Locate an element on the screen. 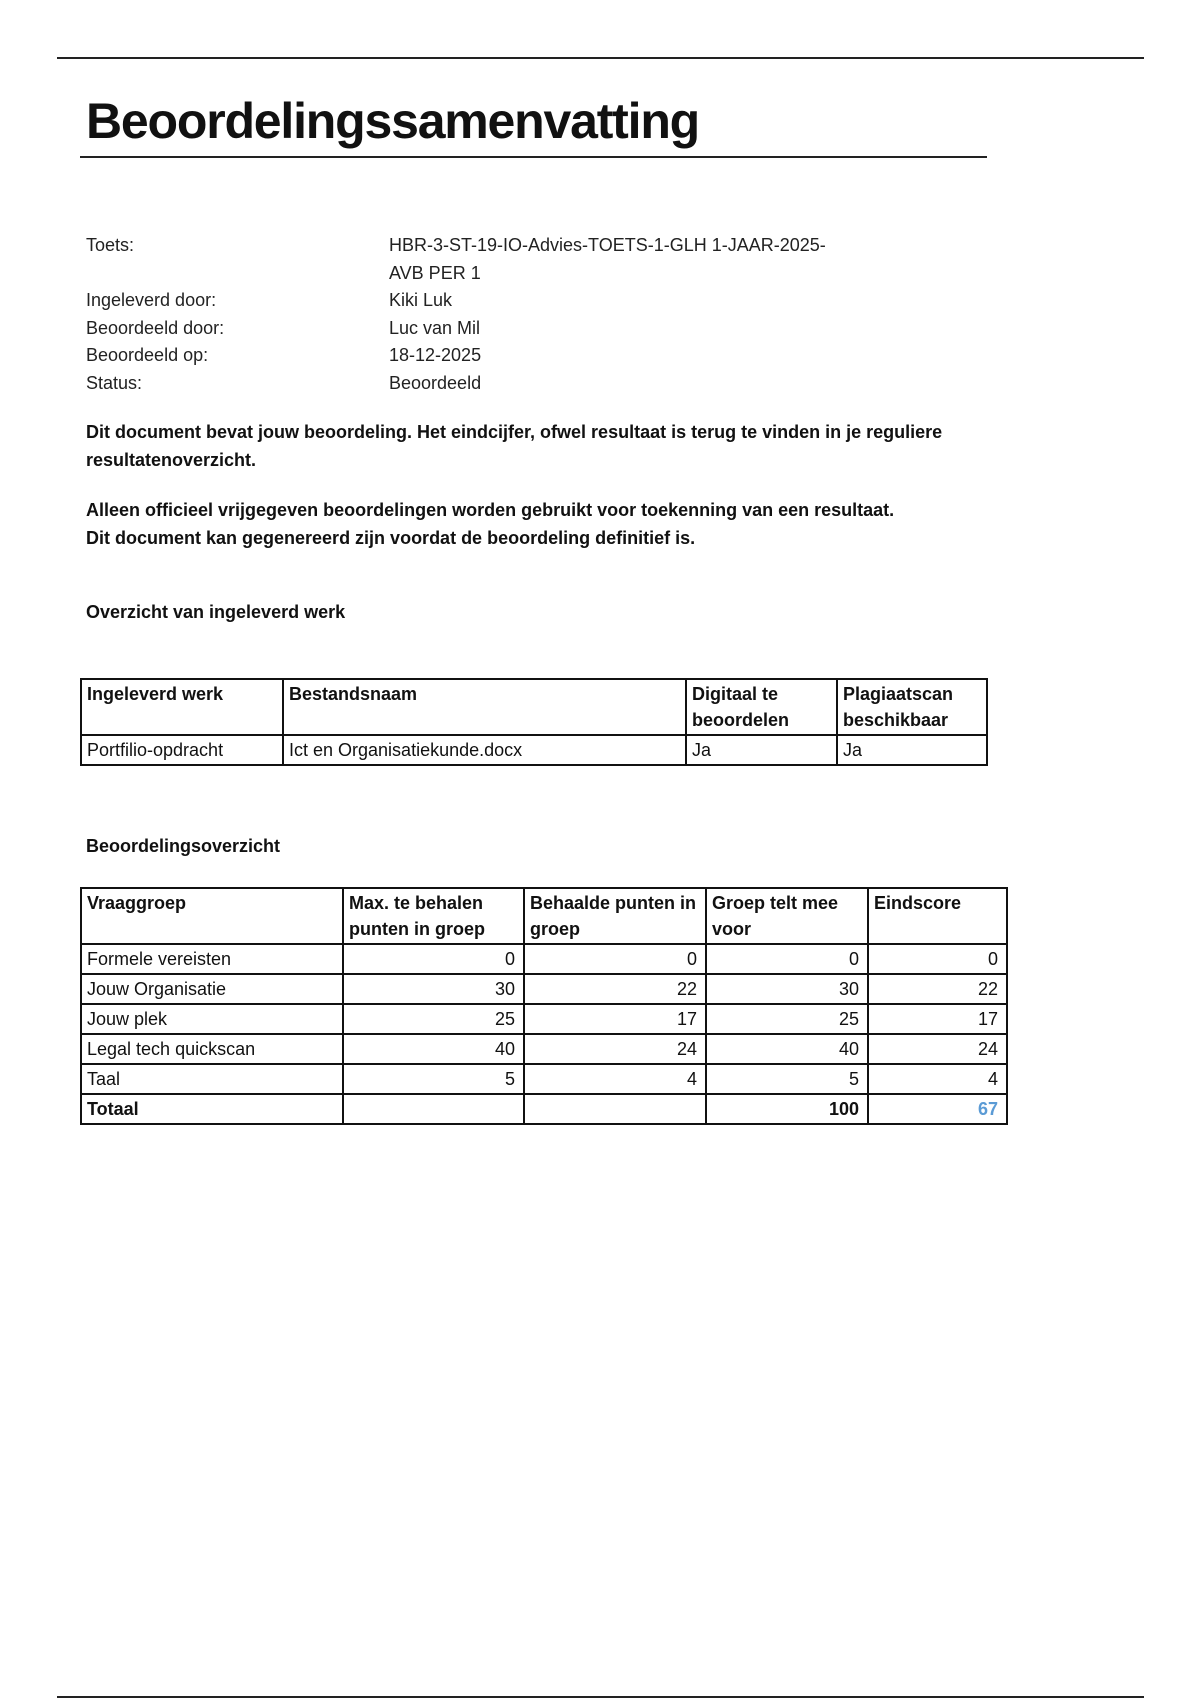  table-row: Formele vereisten 0 0 0 0 is located at coordinates (544, 959).